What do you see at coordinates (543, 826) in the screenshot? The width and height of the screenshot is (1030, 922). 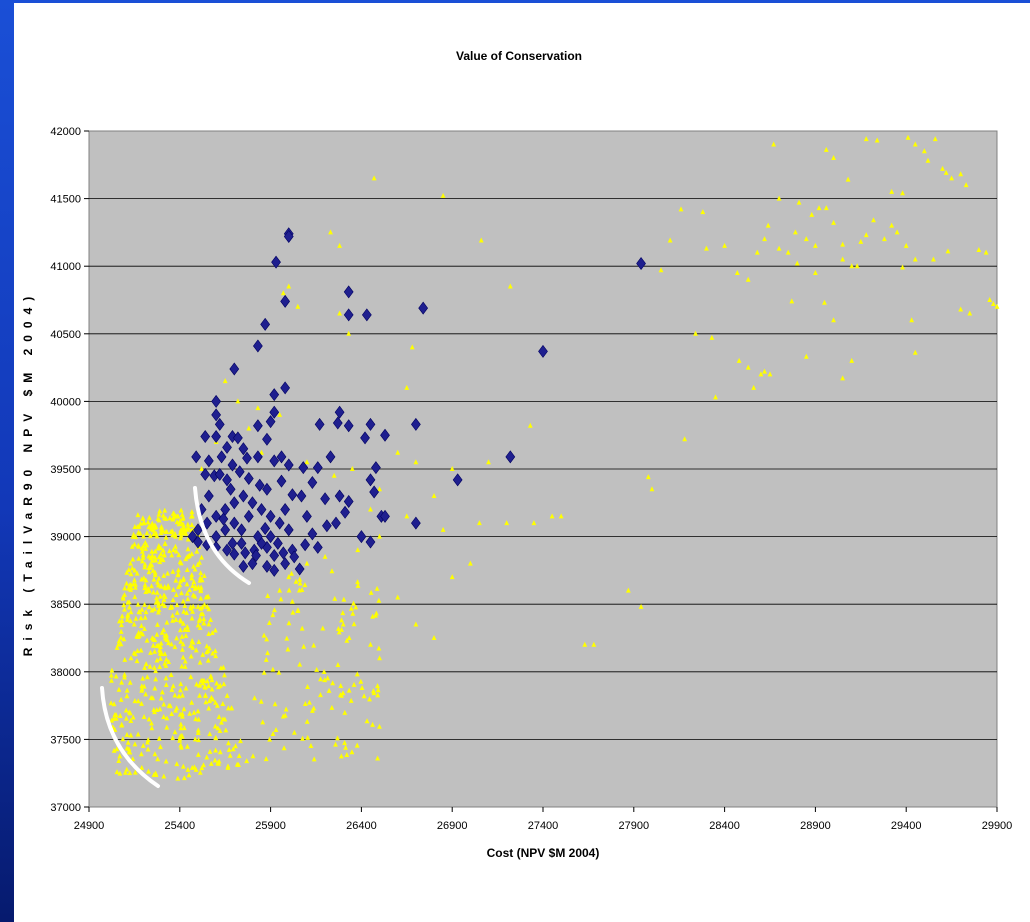 I see `x-tick-label: 27400` at bounding box center [543, 826].